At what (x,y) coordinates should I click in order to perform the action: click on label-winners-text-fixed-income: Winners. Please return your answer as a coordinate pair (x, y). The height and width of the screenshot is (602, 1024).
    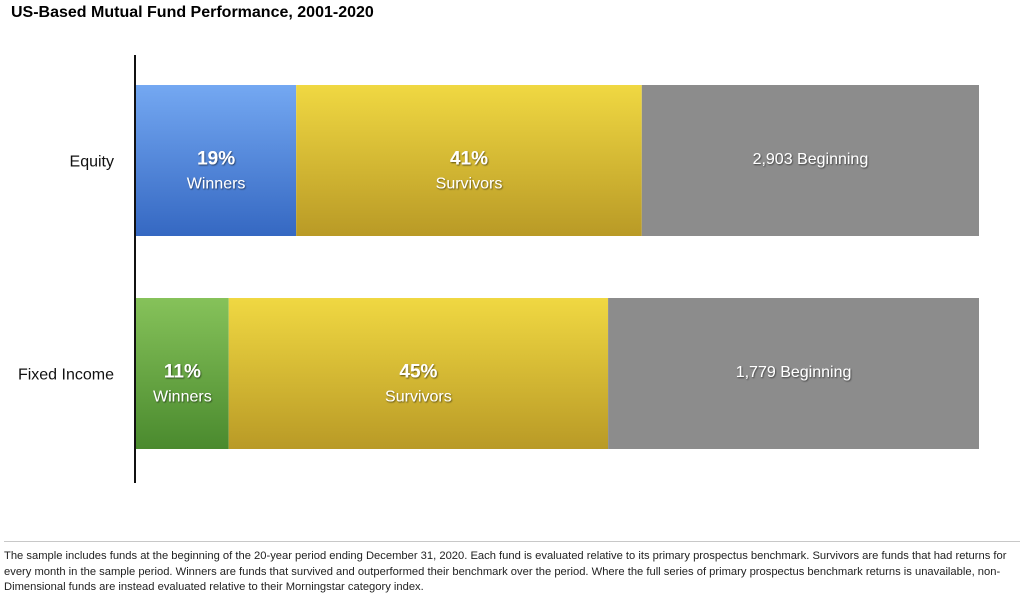
    Looking at the image, I should click on (182, 397).